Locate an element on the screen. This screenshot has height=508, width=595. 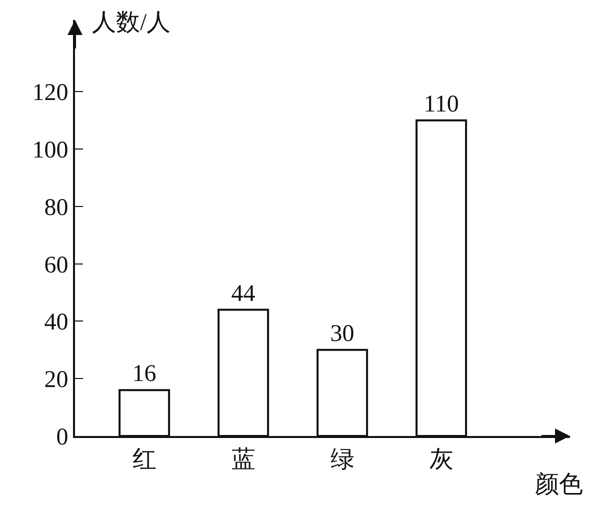
x-tick-label: 绿 is located at coordinates (342, 459).